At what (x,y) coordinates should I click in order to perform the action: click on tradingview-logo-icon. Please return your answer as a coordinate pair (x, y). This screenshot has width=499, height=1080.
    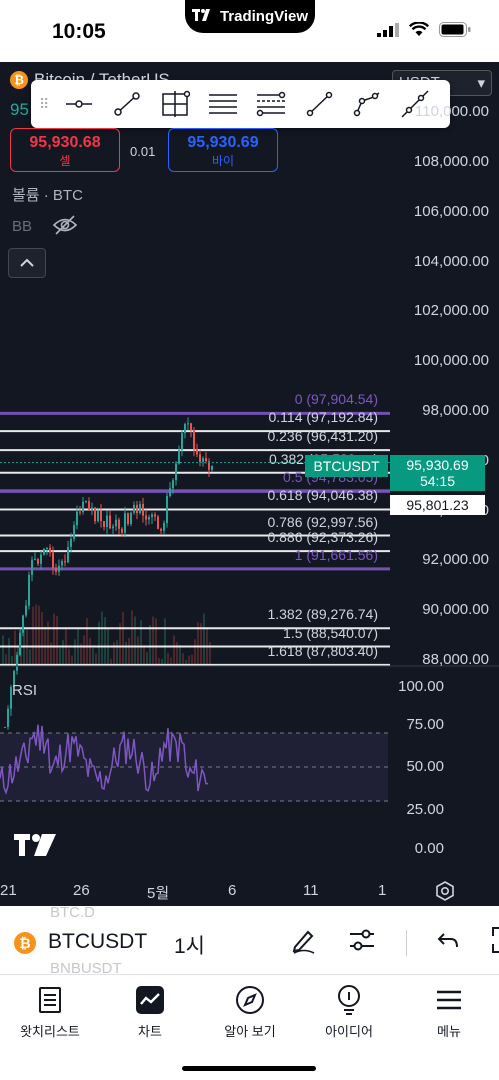
    Looking at the image, I should click on (202, 16).